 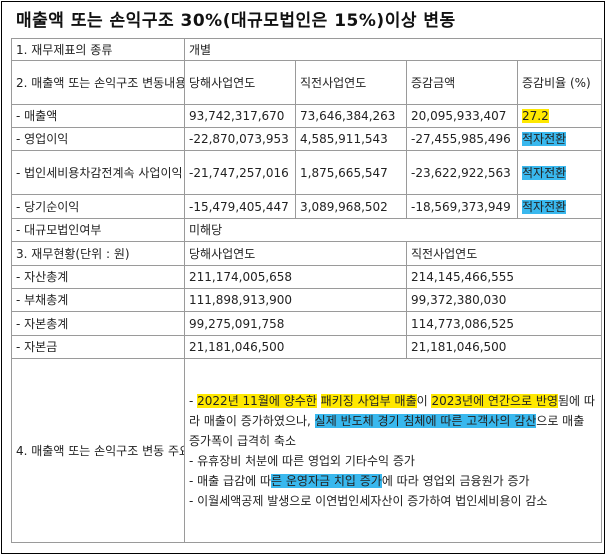 I want to click on row-assets: - 자산총계 211,174,005,658 214,145,466,555, so click(x=307, y=277).